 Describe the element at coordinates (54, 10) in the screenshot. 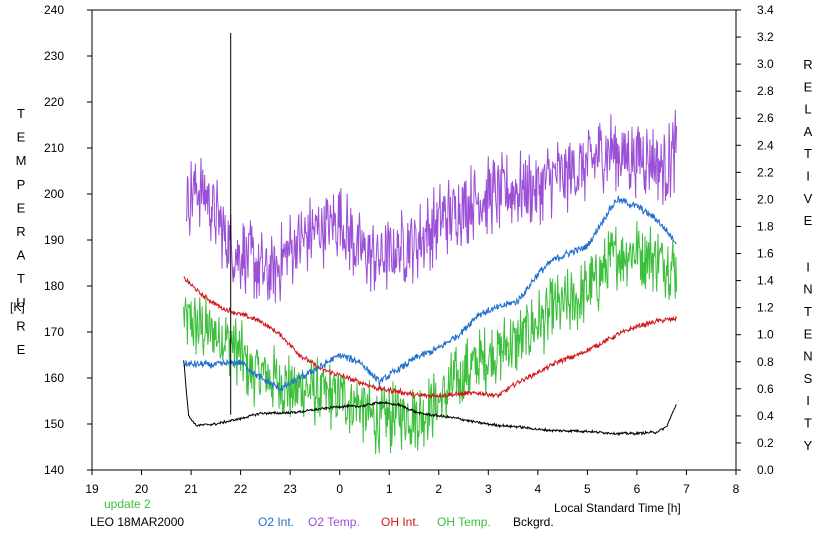

I see `left-tick-label: 240` at that location.